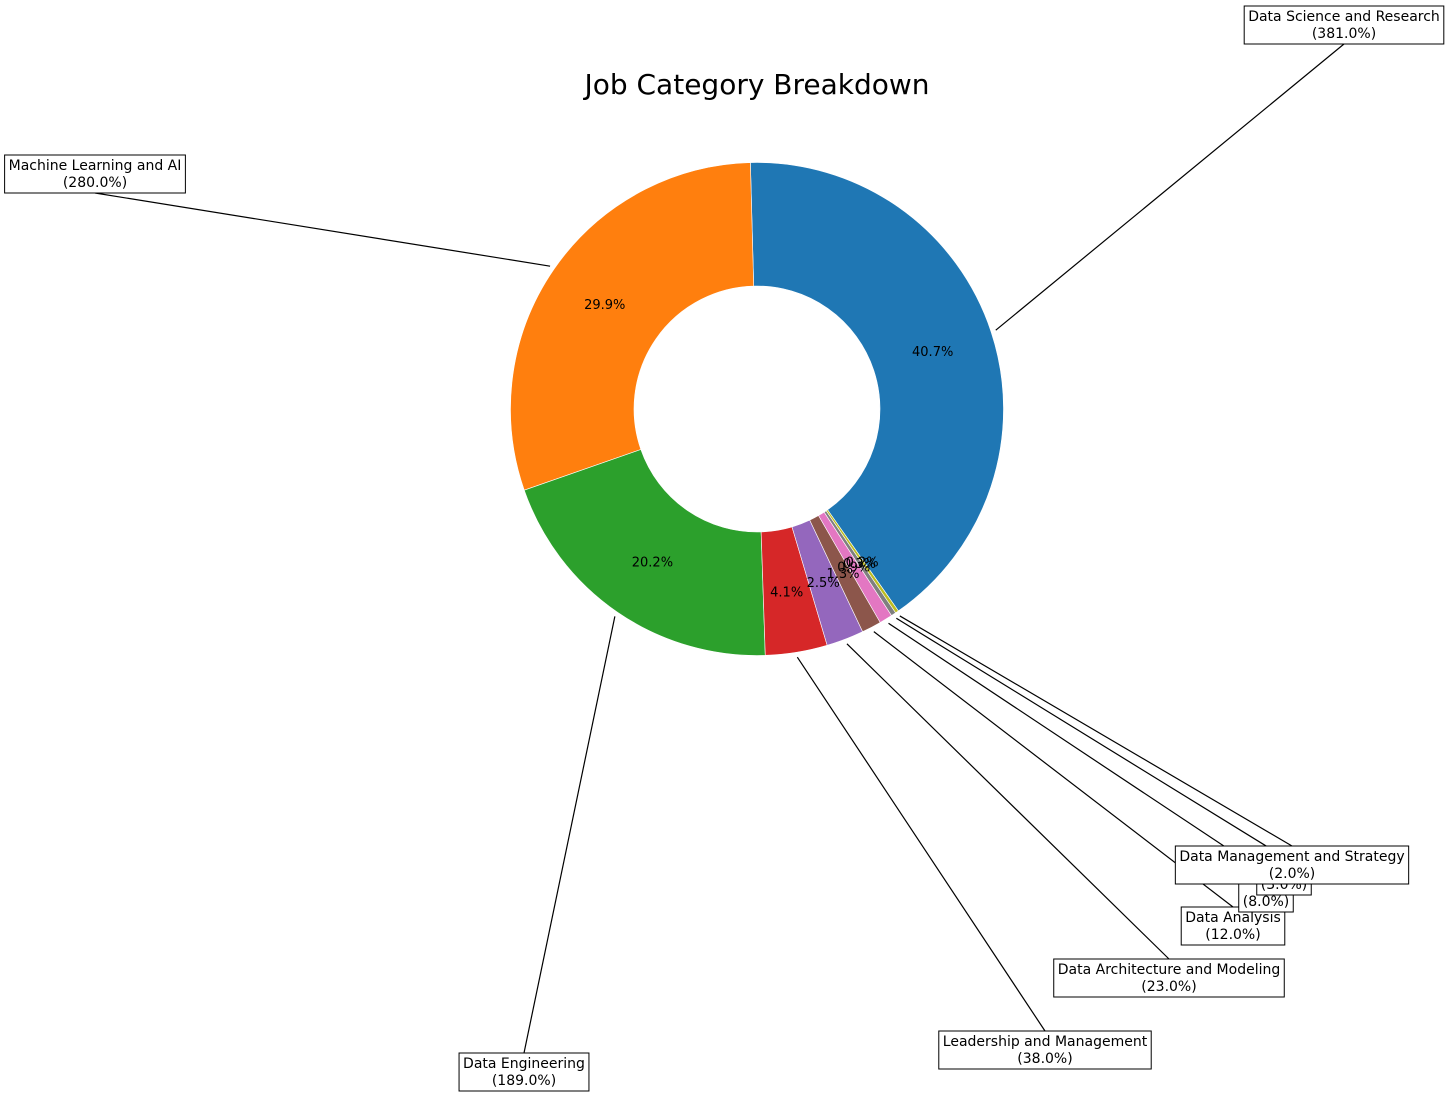  Describe the element at coordinates (823, 583) in the screenshot. I see `slice-percent-label: 2.5%` at that location.